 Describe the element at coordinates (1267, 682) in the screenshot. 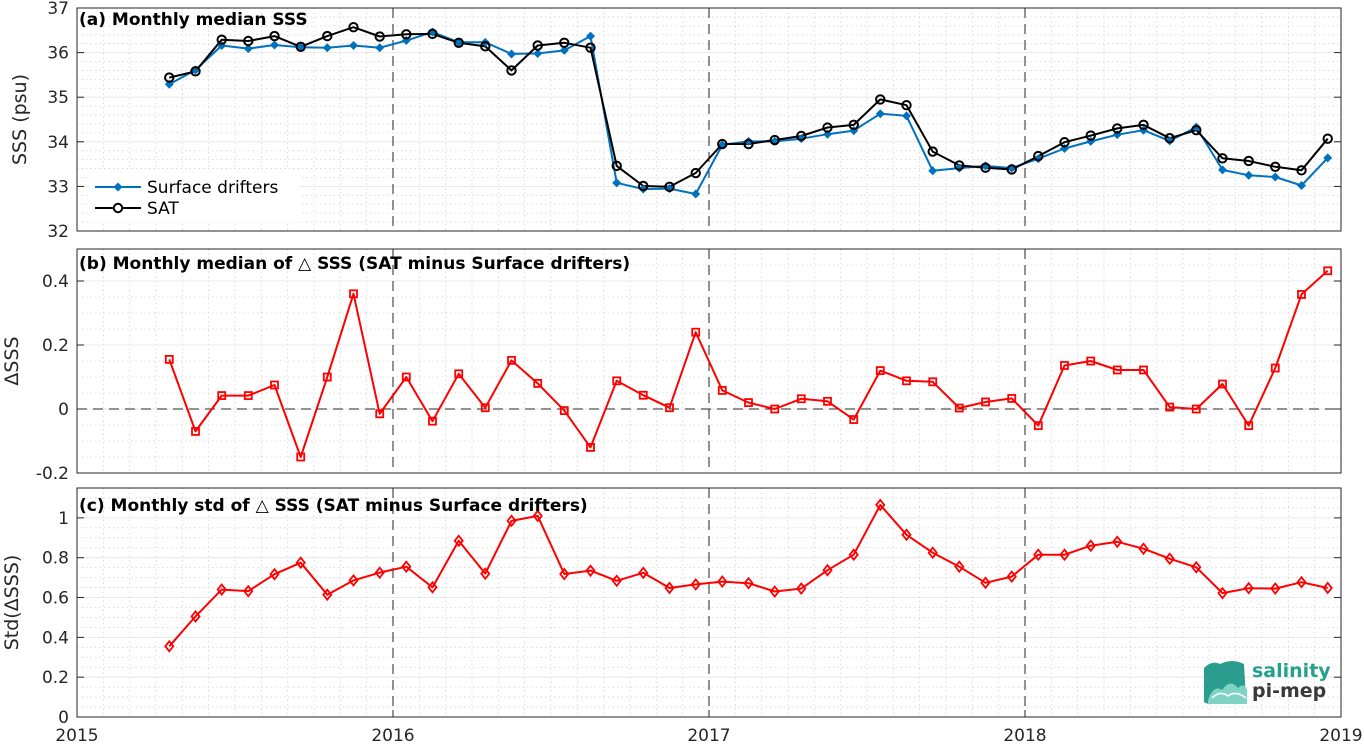

I see `salinity-pi-mep-logo: salinity pi-mep` at that location.